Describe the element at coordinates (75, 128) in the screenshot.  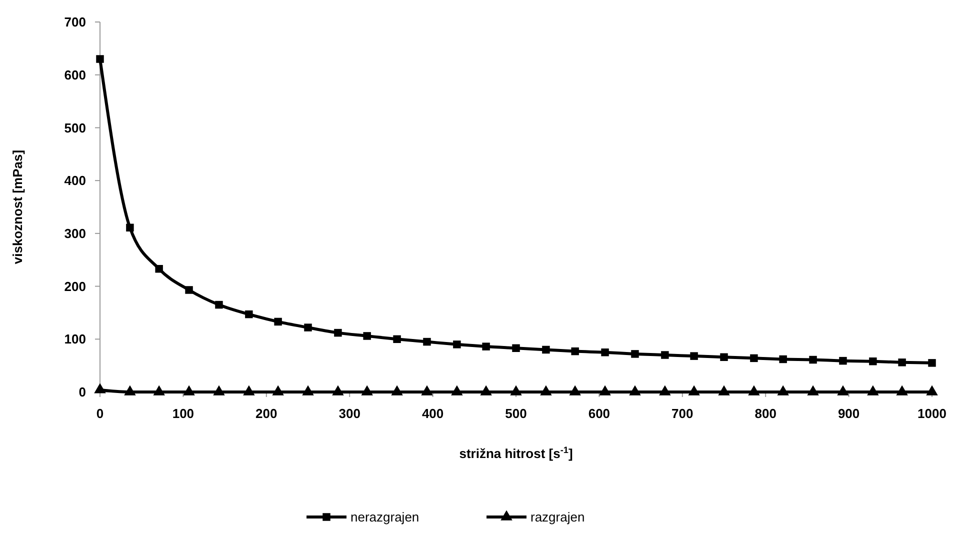
I see `y-tick-label: 500` at that location.